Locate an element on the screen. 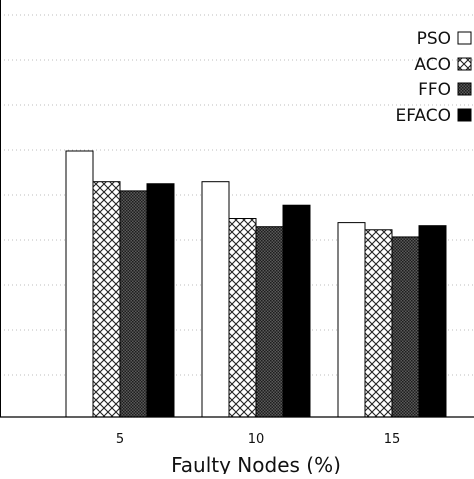 Image resolution: width=474 pixels, height=479 pixels. legend: PSO ACO FFO EFACO is located at coordinates (433, 77).